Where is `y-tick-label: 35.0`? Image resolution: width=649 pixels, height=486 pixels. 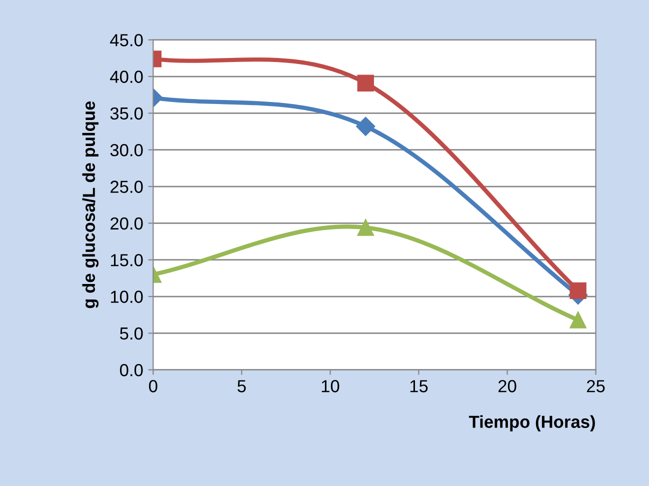 y-tick-label: 35.0 is located at coordinates (126, 113).